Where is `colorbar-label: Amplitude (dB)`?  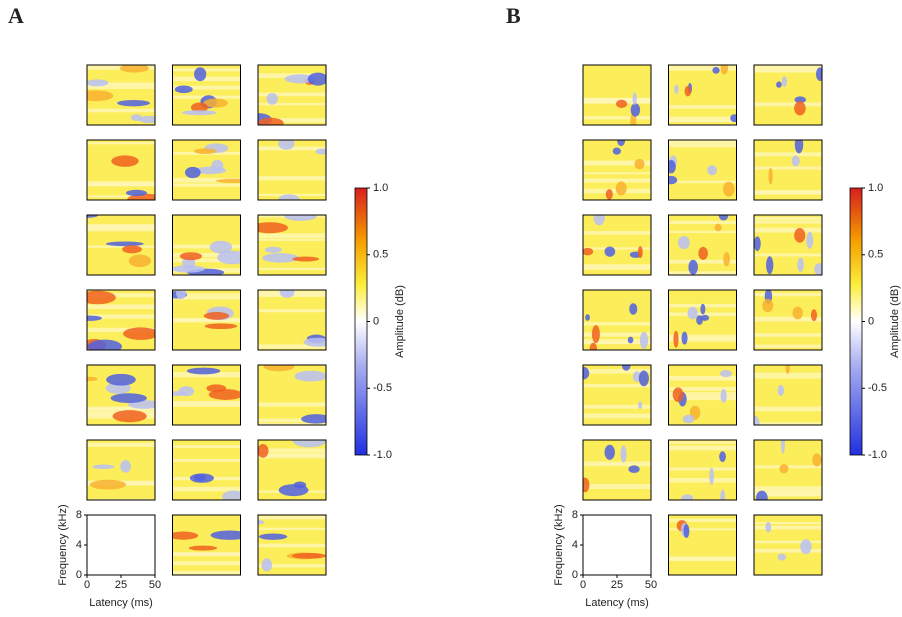 colorbar-label: Amplitude (dB) is located at coordinates (400, 321).